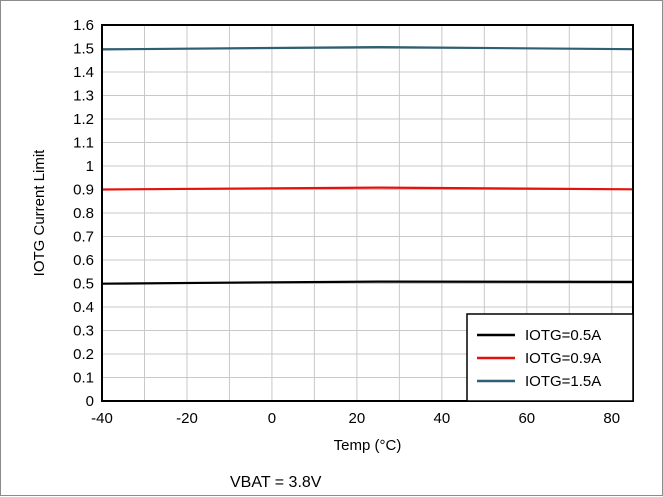  I want to click on legend-label-2: IOTG=0.9A, so click(563, 358).